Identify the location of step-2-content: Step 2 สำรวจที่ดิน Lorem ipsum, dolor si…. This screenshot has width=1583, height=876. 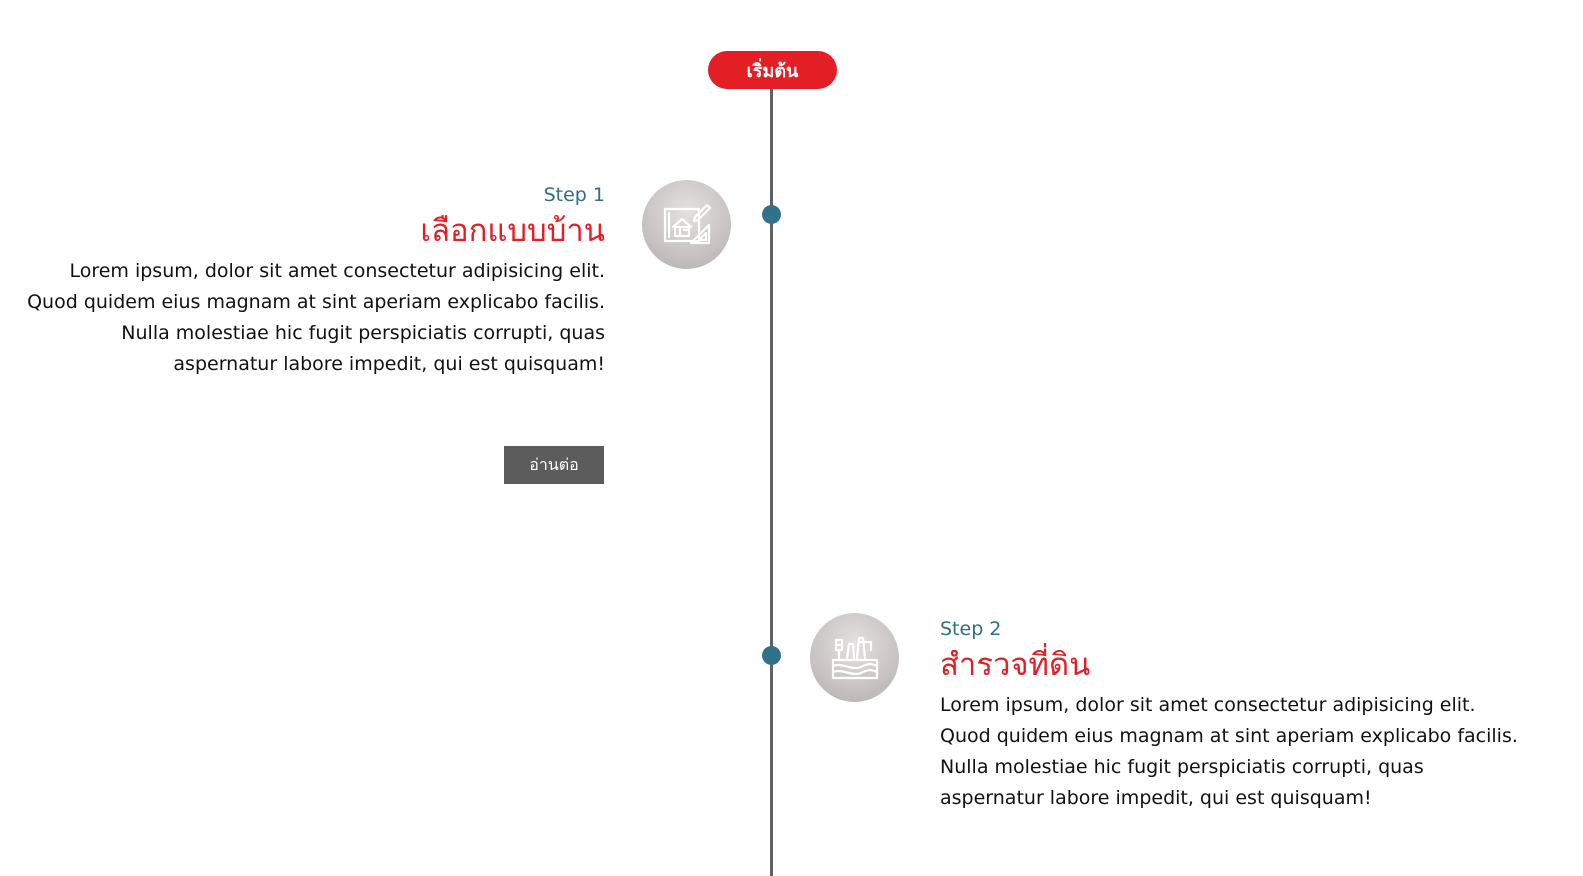
(1235, 715).